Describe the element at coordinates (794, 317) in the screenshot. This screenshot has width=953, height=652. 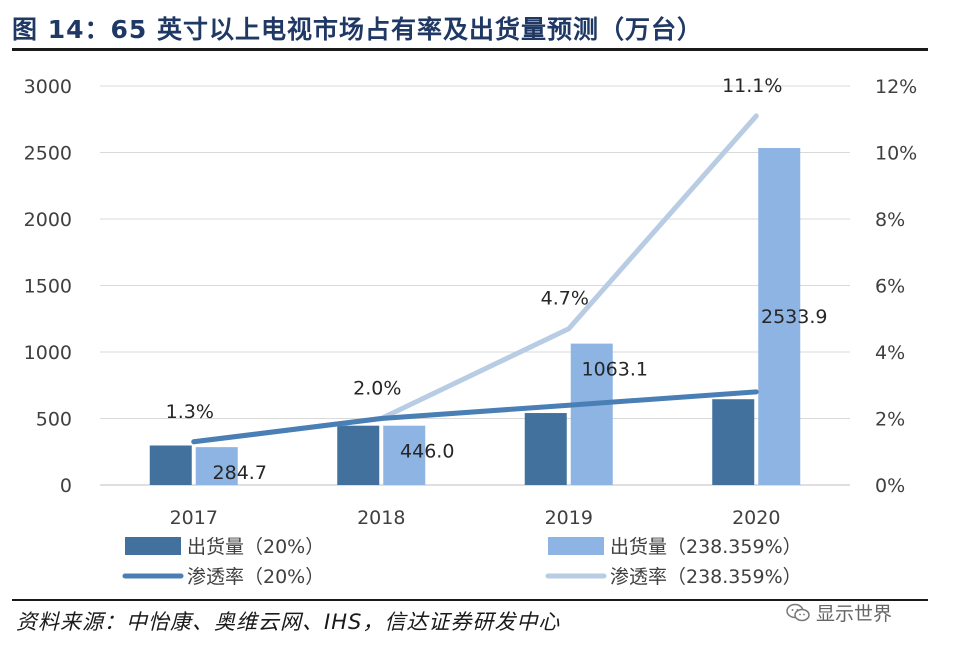
I see `bar-data-label: 2533.9` at that location.